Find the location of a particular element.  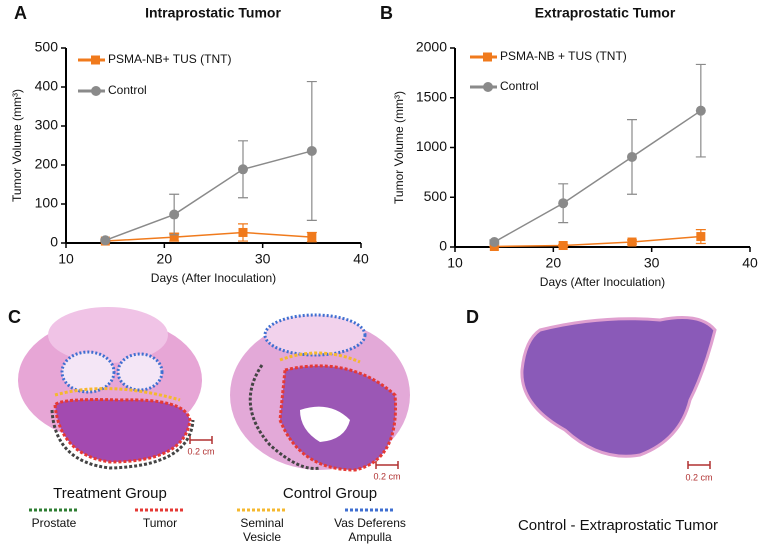

legend-label: Vas Deferens is located at coordinates (370, 523).